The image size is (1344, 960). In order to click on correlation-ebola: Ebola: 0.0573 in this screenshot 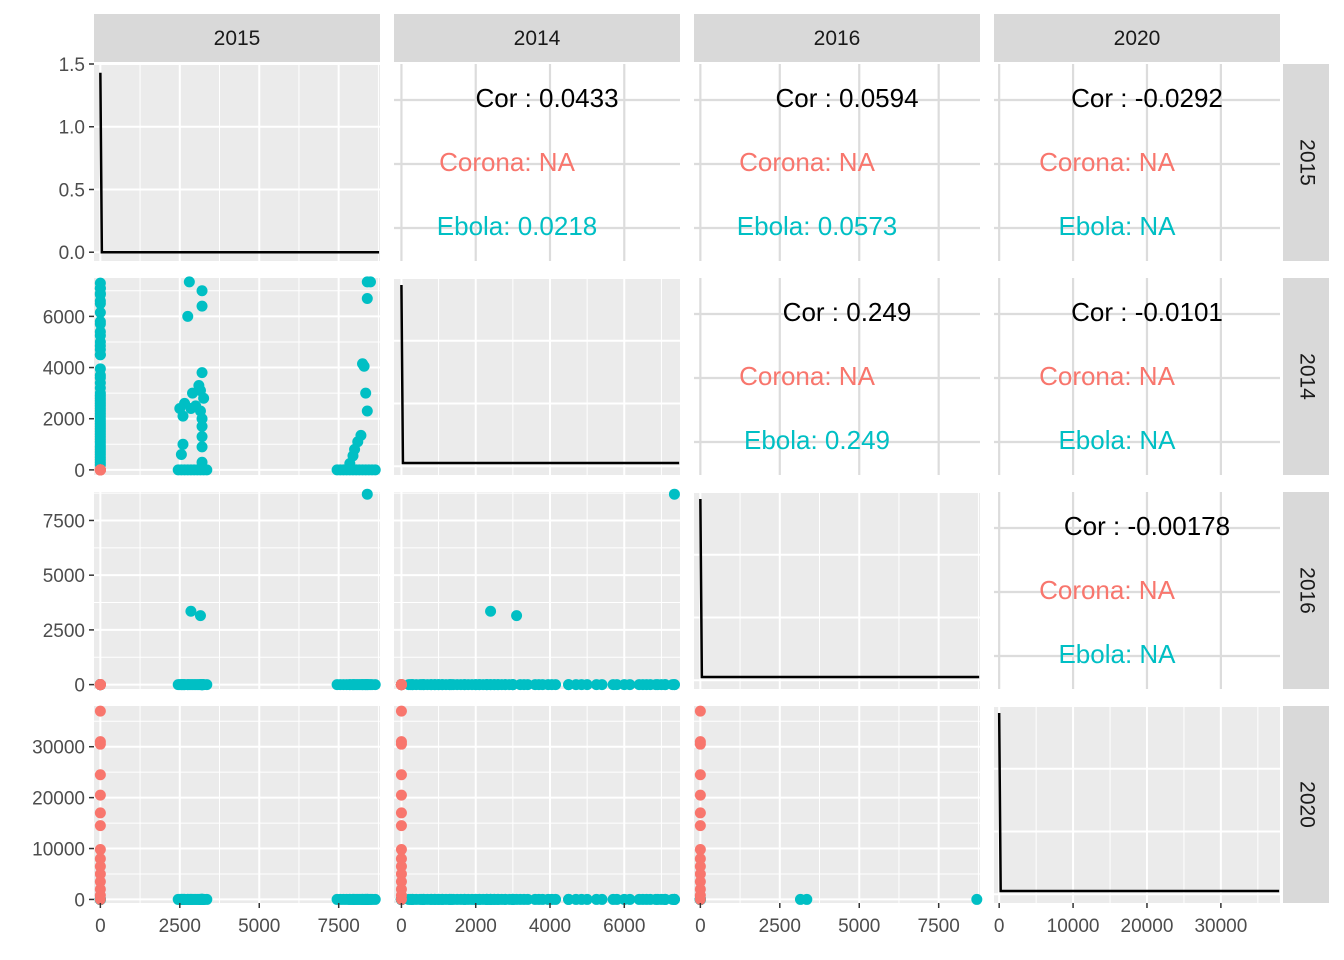, I will do `click(817, 226)`.